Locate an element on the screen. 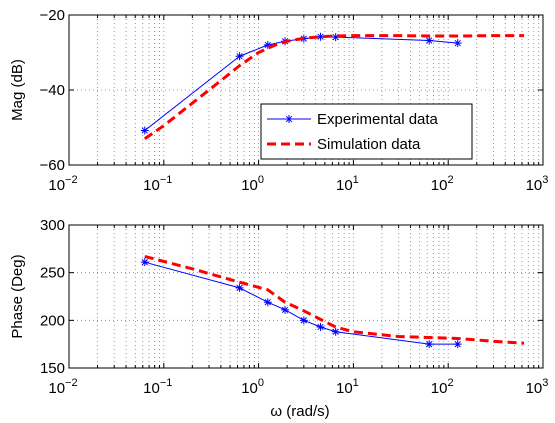  y-axis-label: Phase (Deg) is located at coordinates (17, 296).